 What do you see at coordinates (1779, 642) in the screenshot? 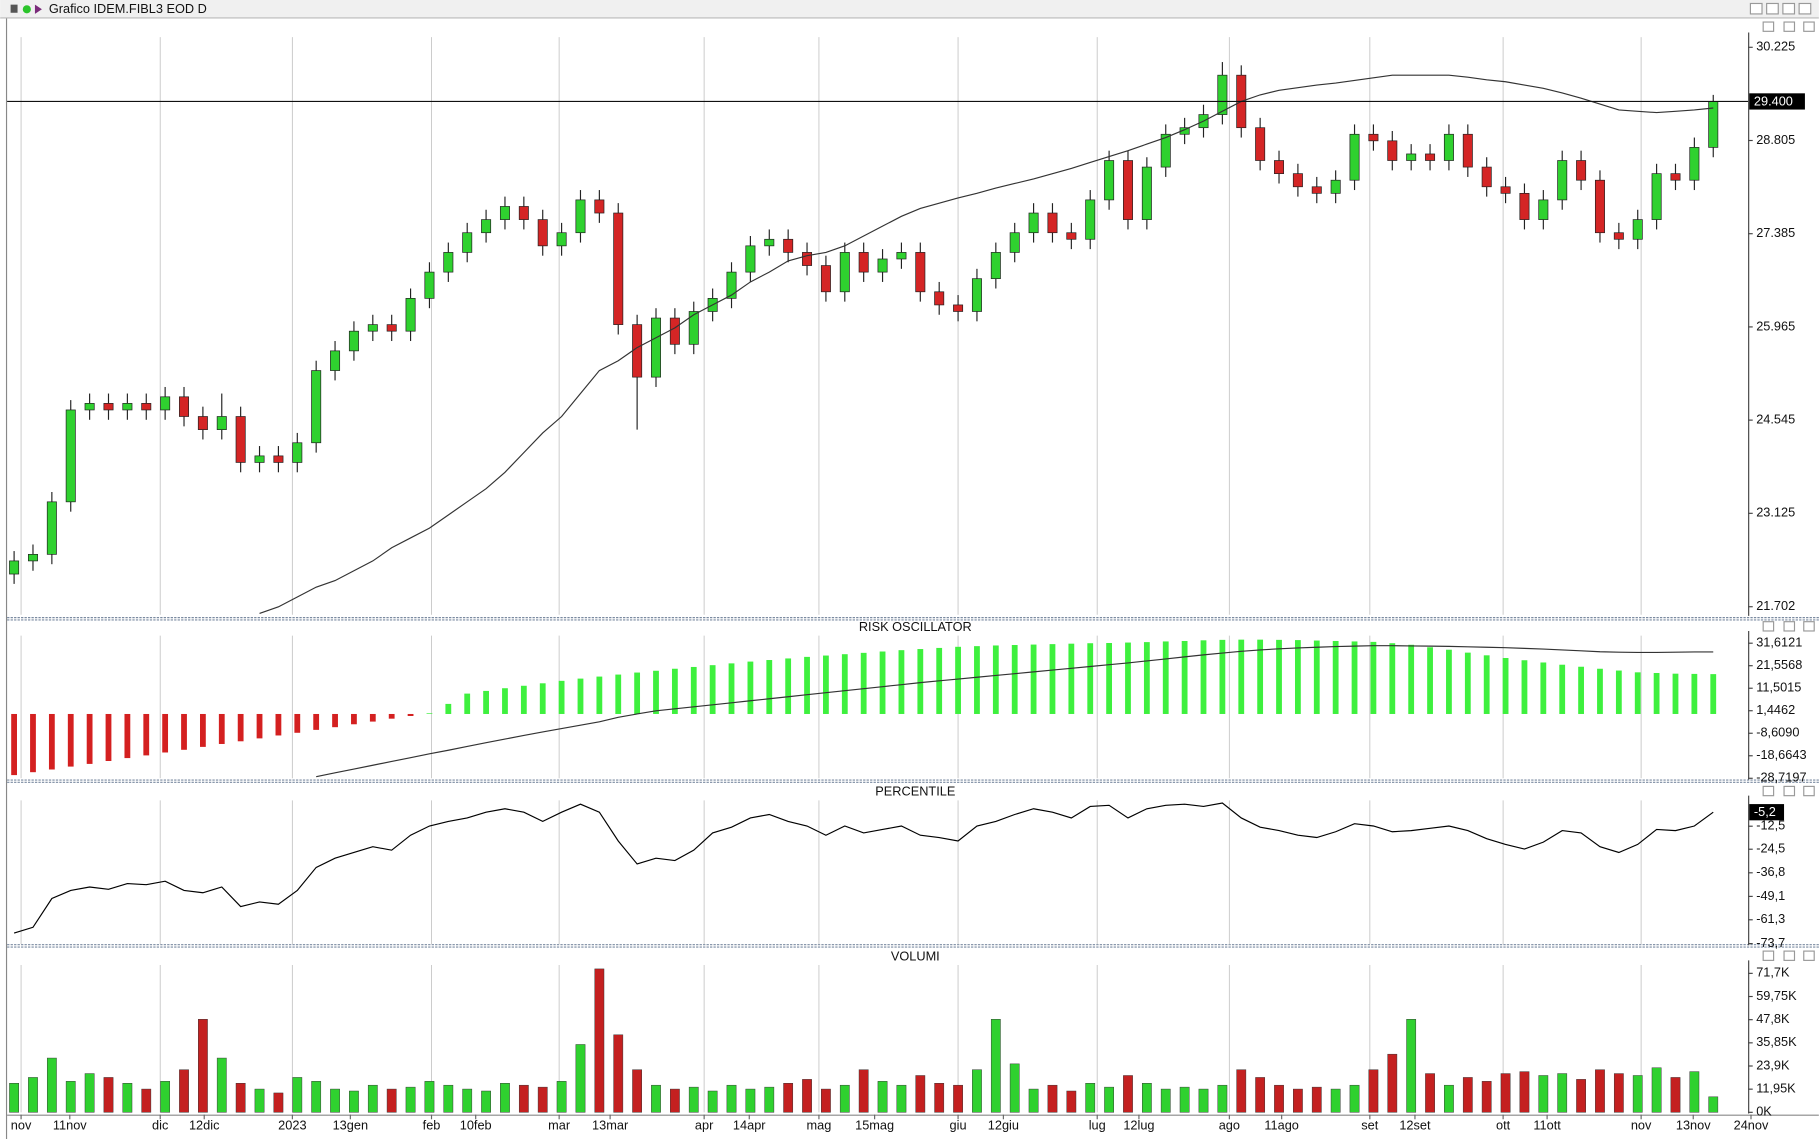
I see `y-tick-label: 31,6121` at bounding box center [1779, 642].